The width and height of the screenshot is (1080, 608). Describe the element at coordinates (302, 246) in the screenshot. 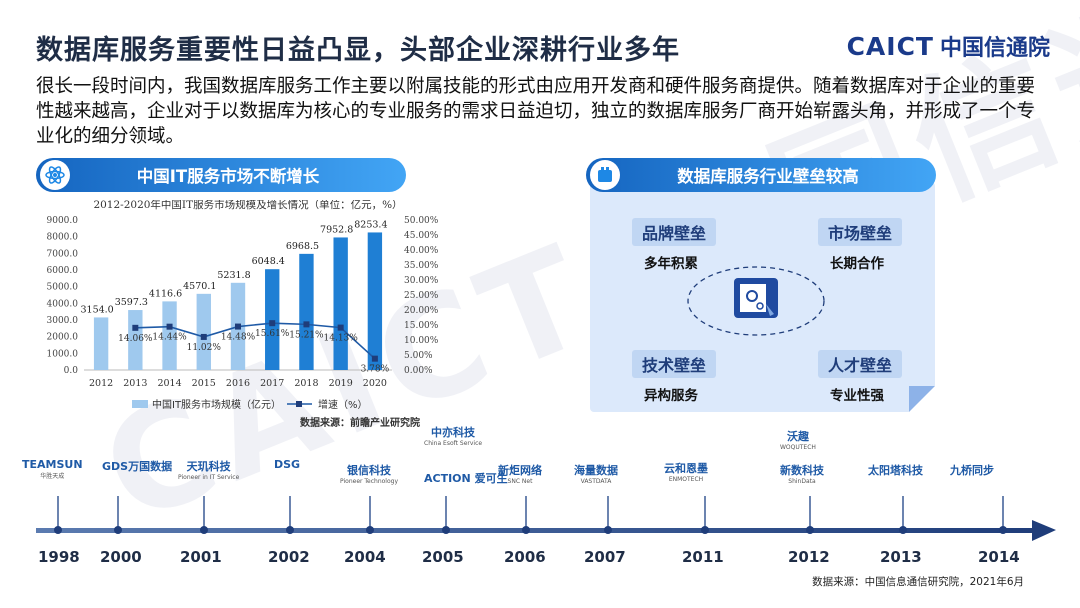

I see `bar-label-2018: 6968.5` at that location.